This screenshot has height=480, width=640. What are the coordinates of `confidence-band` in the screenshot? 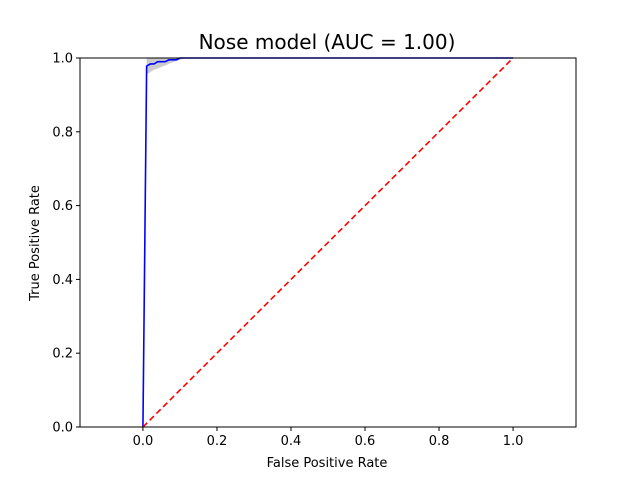 It's located at (165, 66).